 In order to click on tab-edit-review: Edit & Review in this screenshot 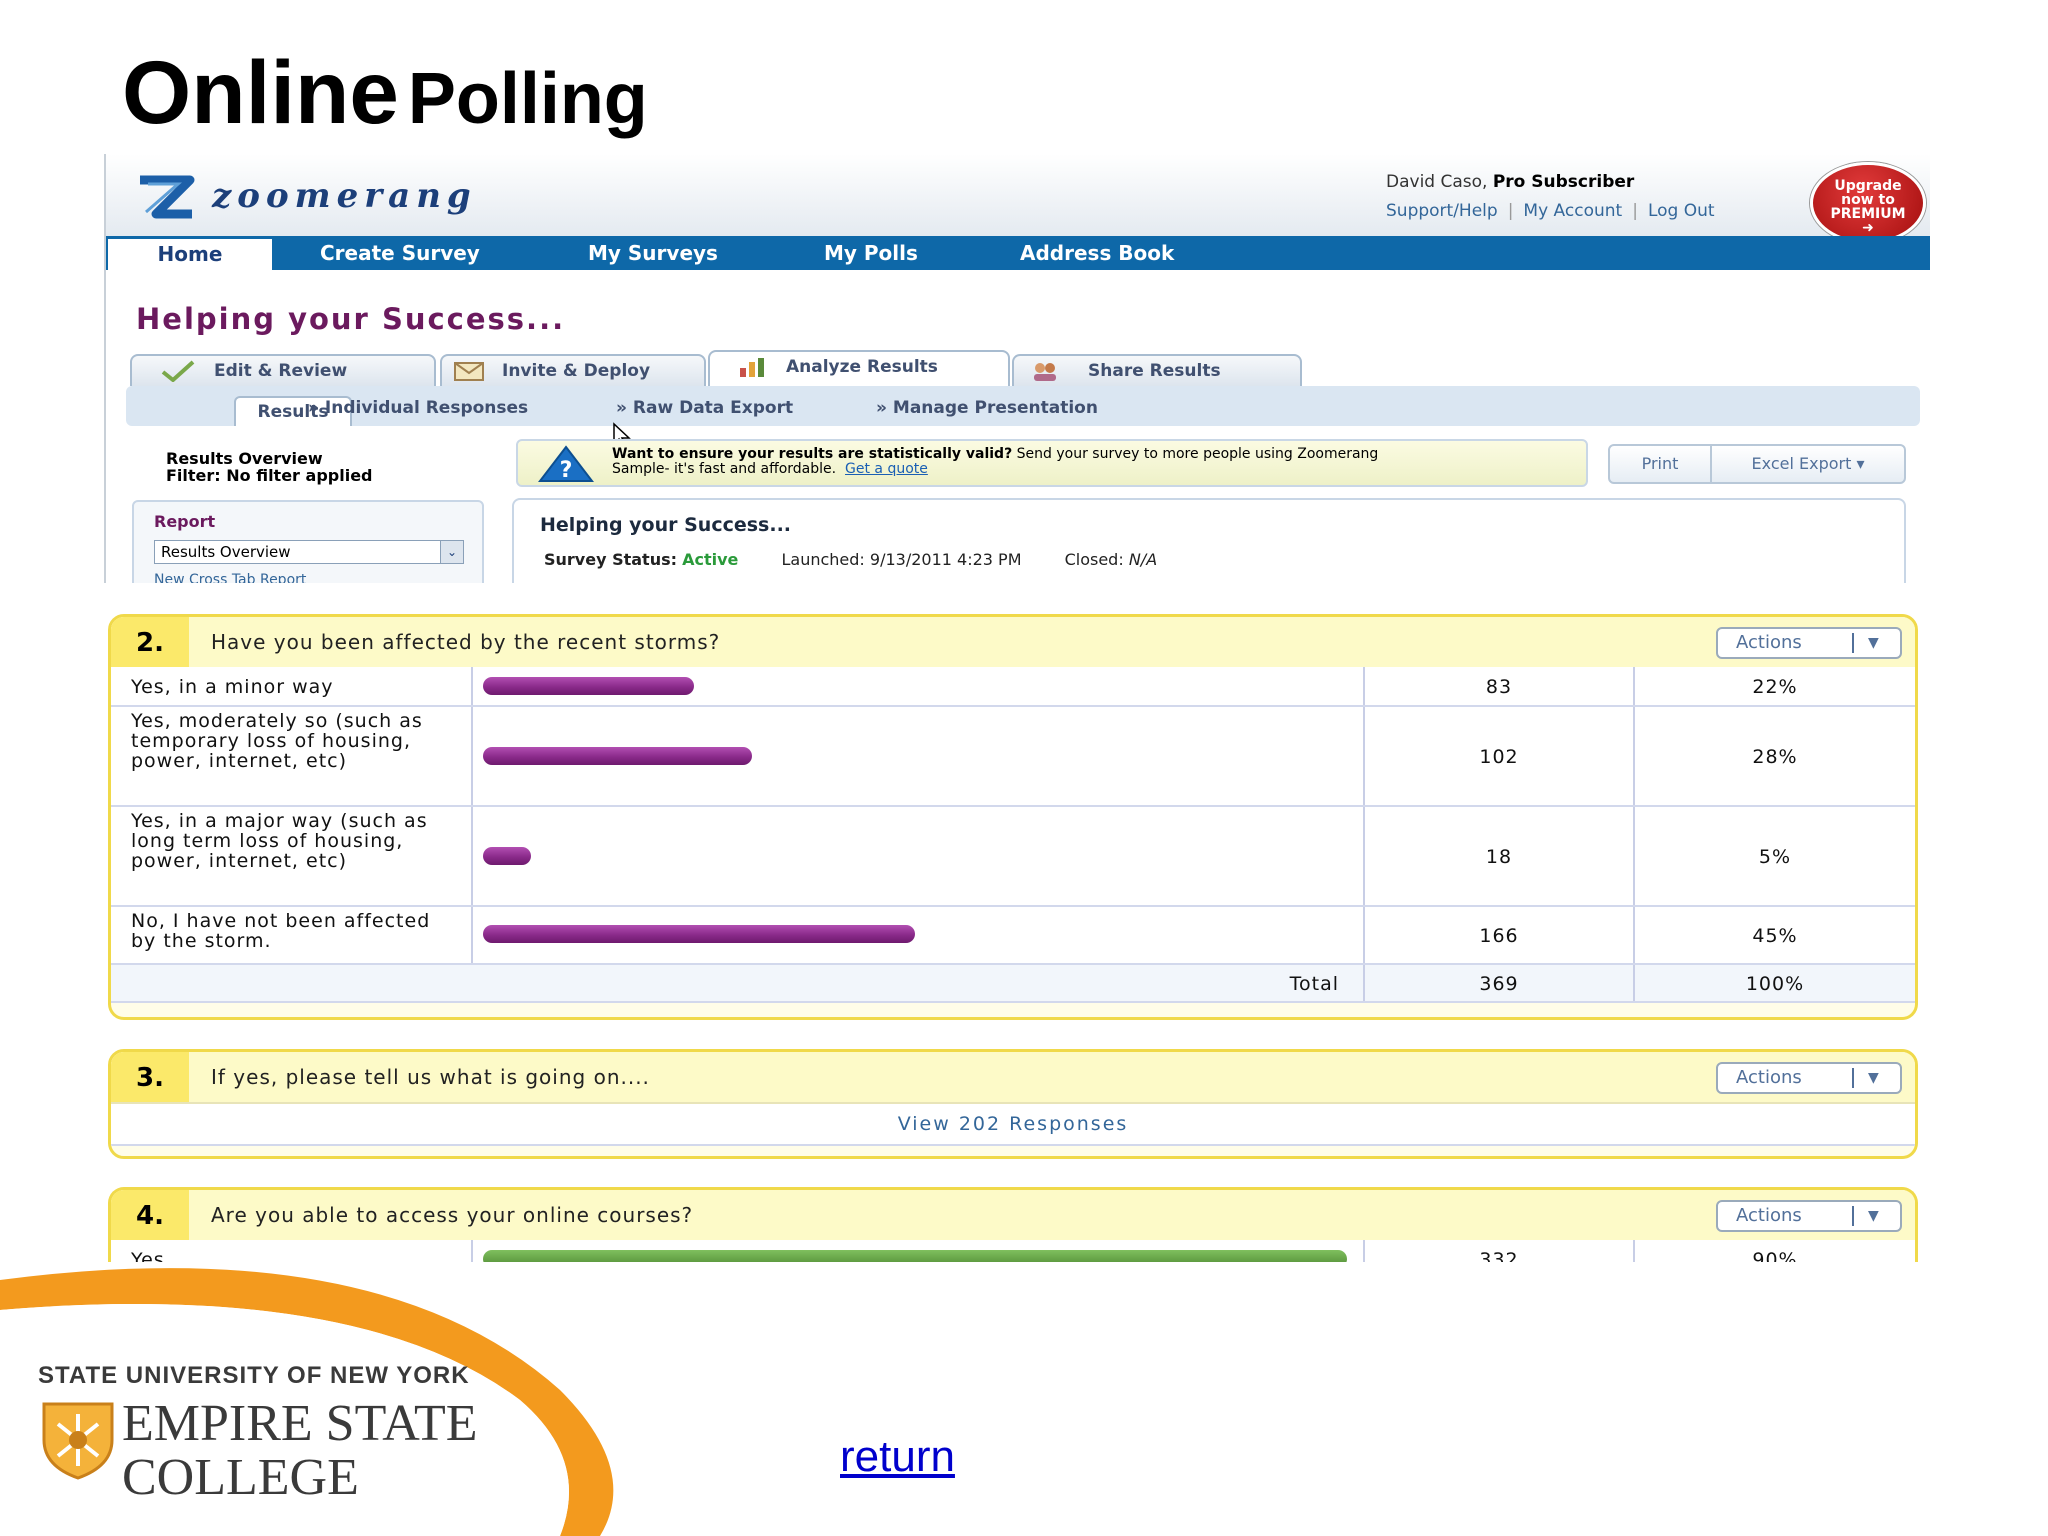, I will do `click(283, 370)`.